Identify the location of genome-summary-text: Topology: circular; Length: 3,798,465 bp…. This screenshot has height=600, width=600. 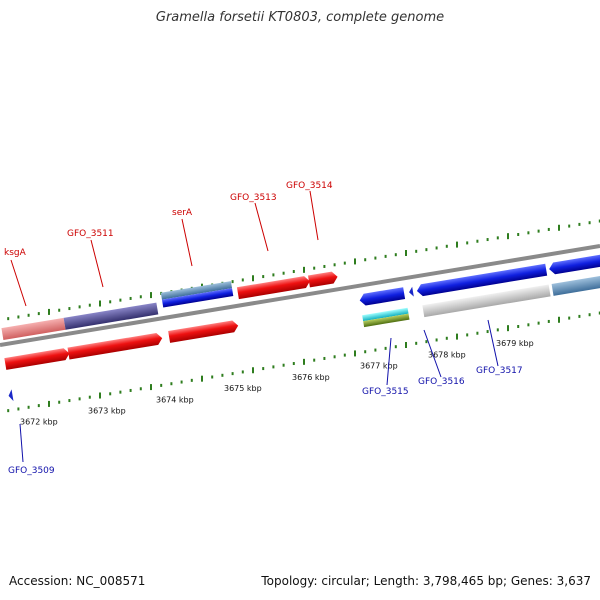
(426, 581).